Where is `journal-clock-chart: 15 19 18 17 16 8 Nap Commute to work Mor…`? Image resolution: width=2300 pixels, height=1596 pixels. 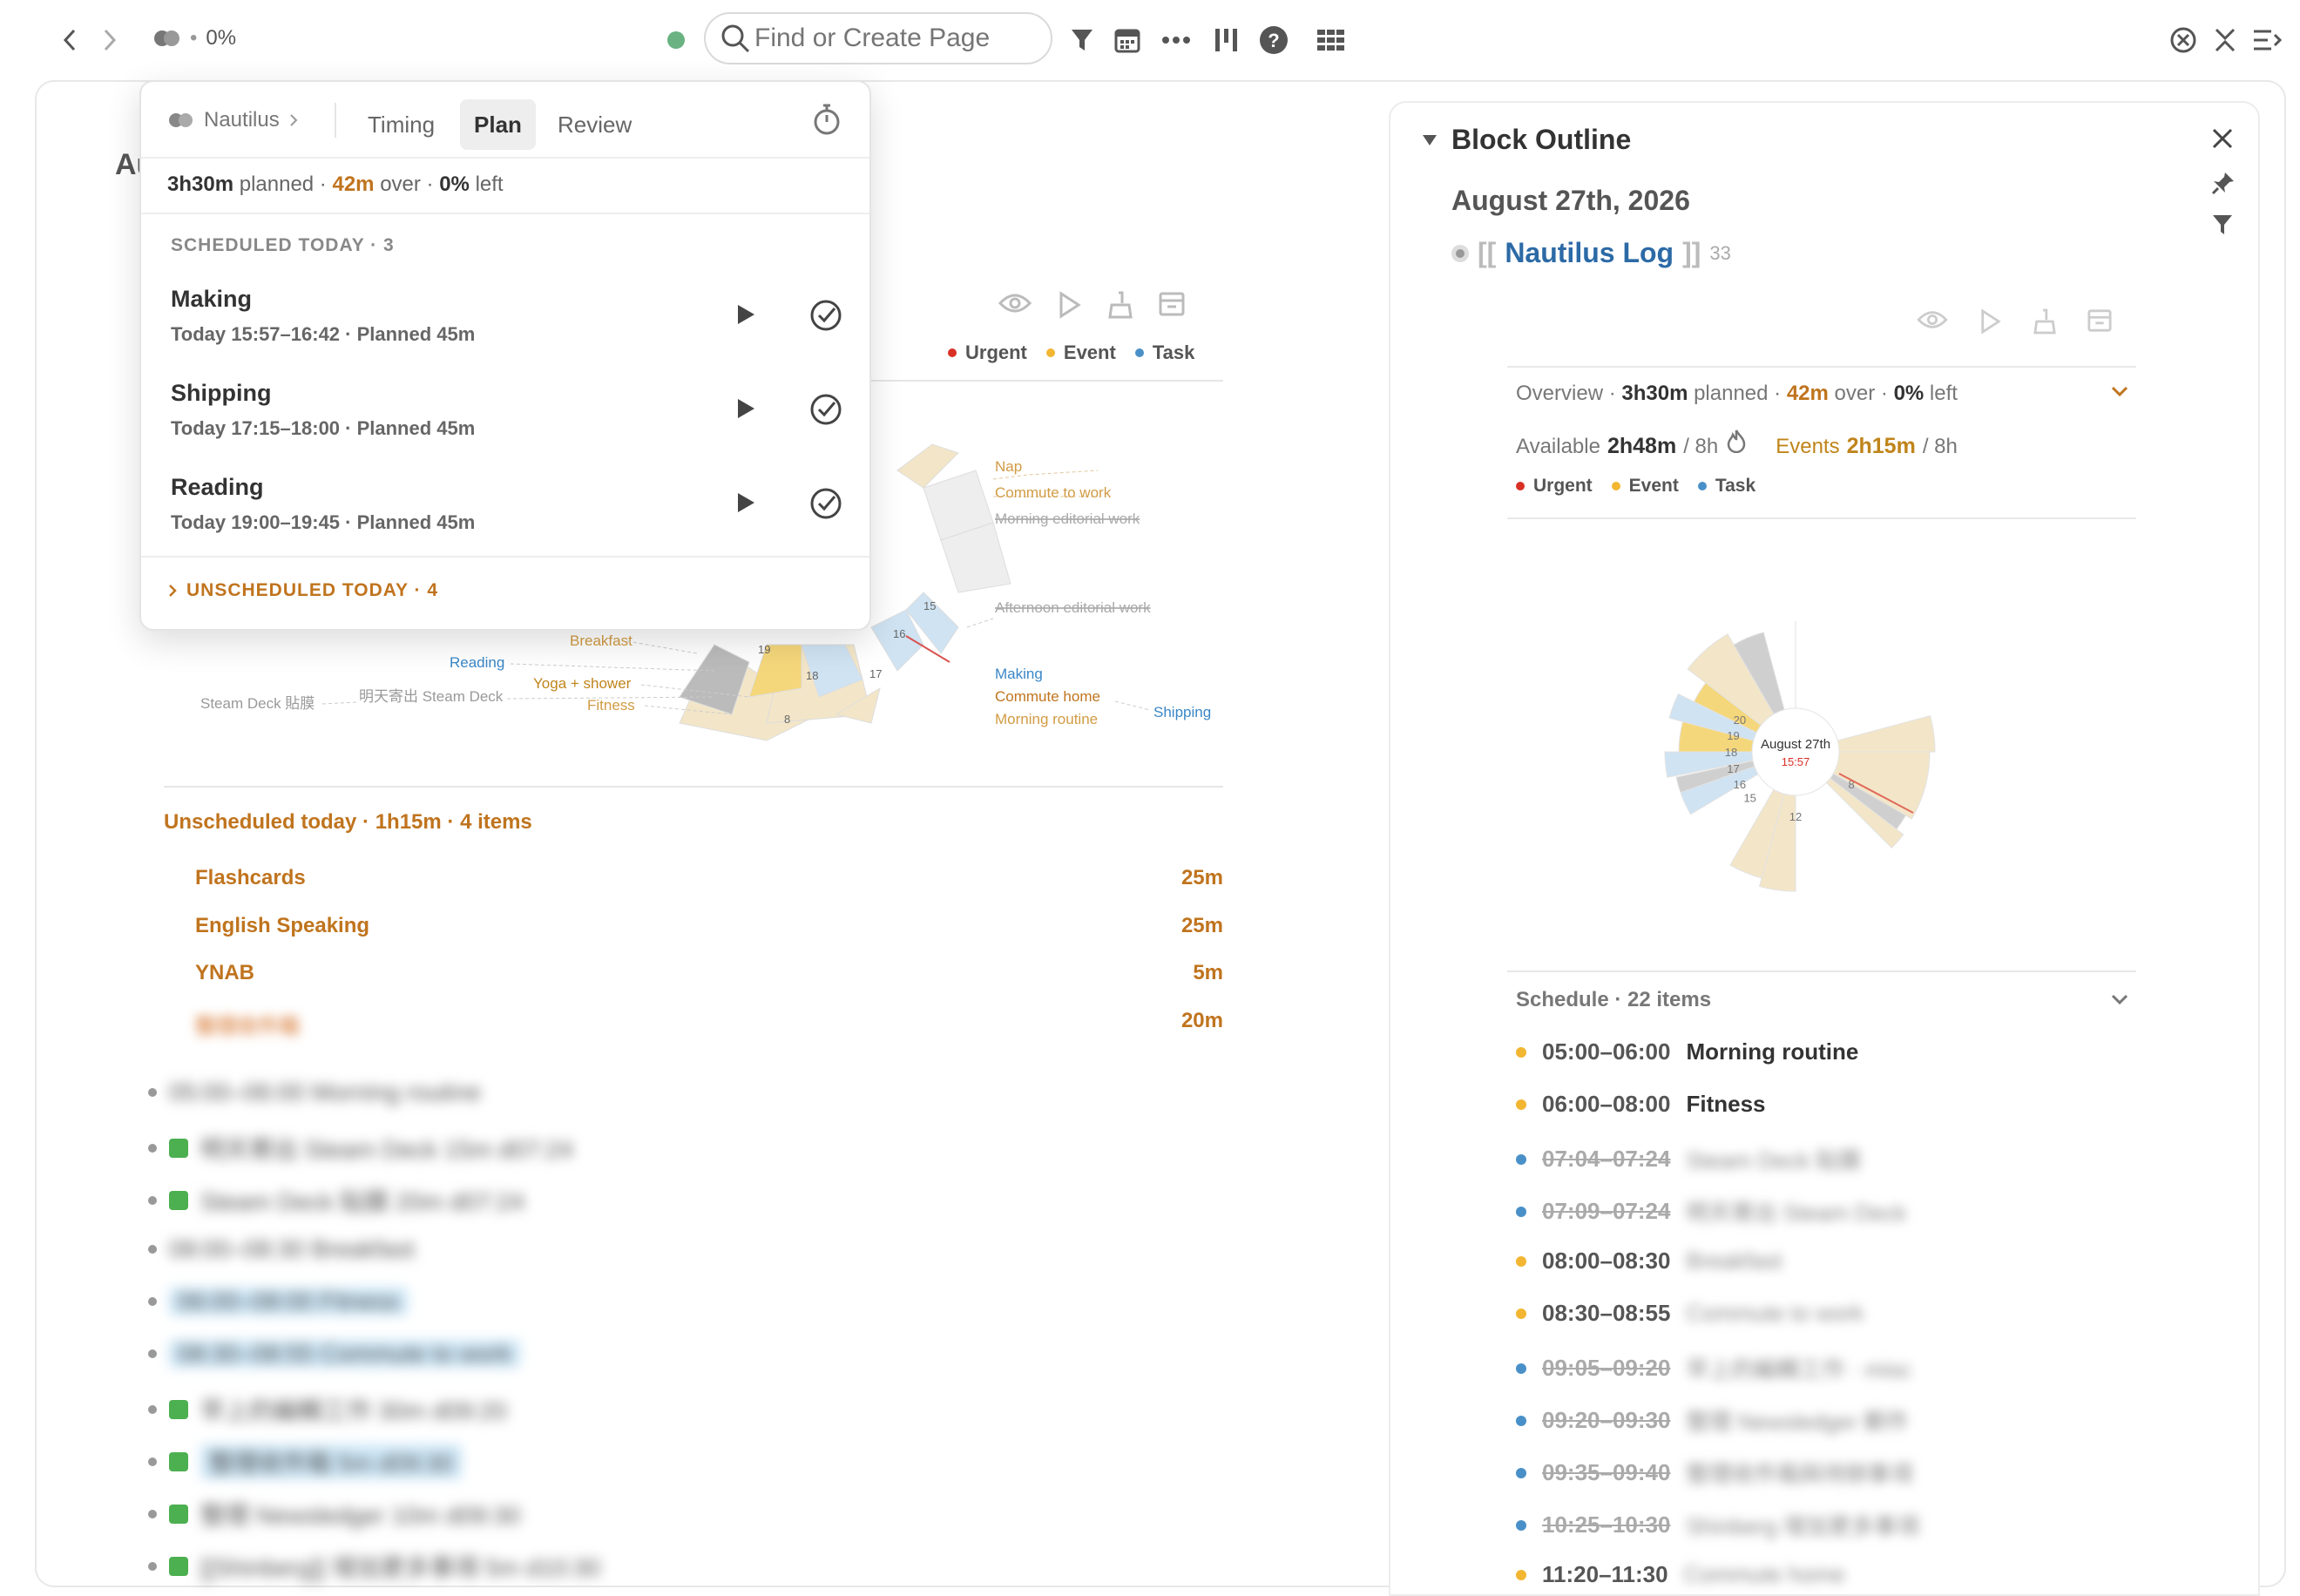
journal-clock-chart: 15 19 18 17 16 8 Nap Commute to work Mor… is located at coordinates (705, 592).